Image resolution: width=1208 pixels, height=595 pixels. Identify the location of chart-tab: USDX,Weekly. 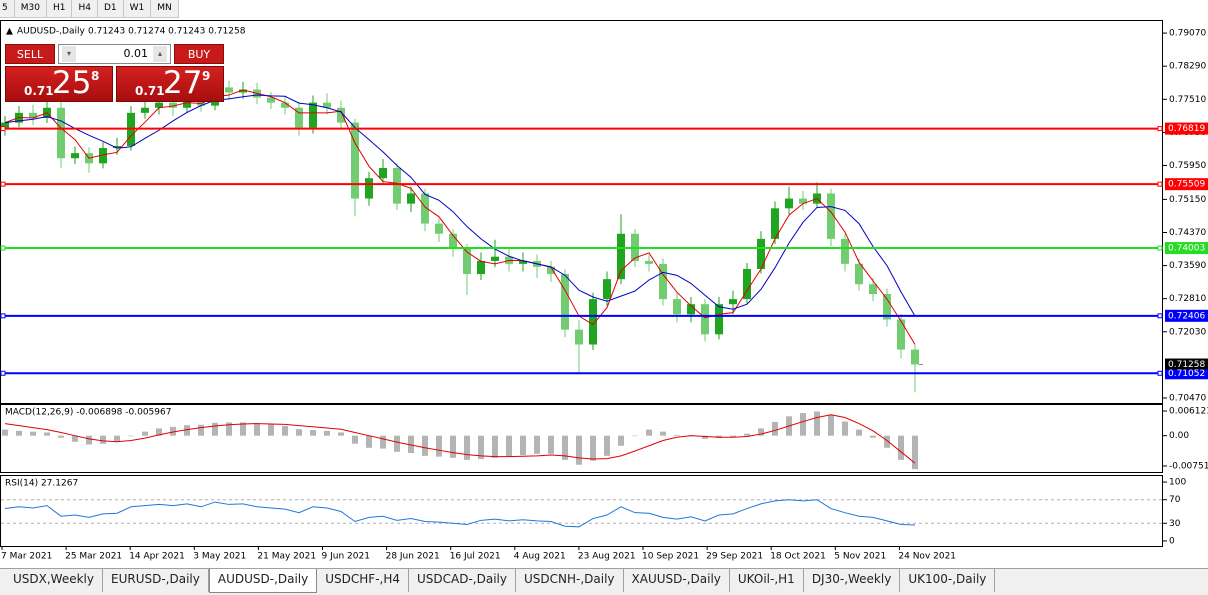
(54, 580).